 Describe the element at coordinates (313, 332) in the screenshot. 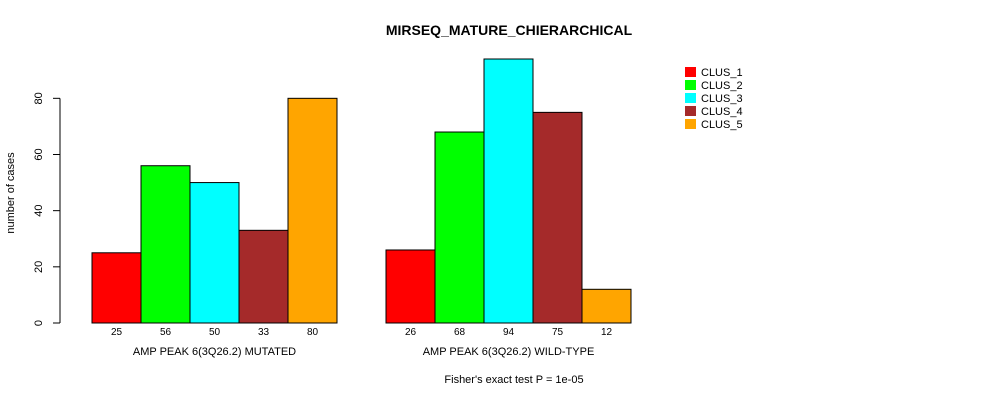

I see `bar-value-label: 80` at that location.